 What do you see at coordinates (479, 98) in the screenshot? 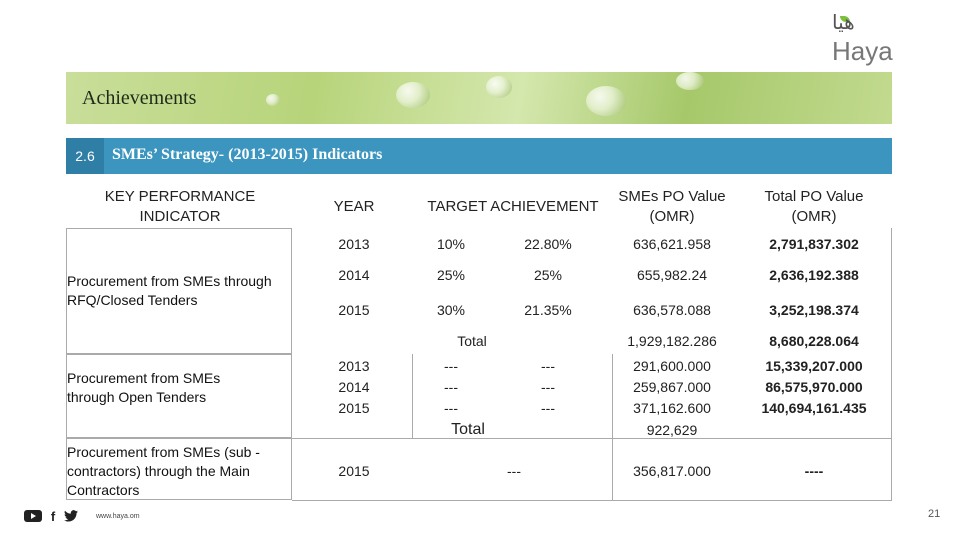
I see `achievements-banner: Achievements` at bounding box center [479, 98].